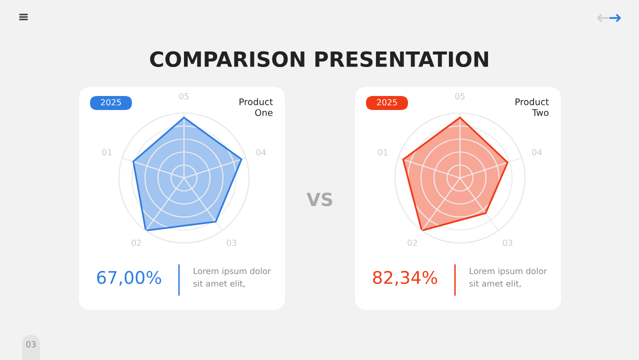 This screenshot has width=639, height=360. Describe the element at coordinates (319, 199) in the screenshot. I see `text: VS` at that location.